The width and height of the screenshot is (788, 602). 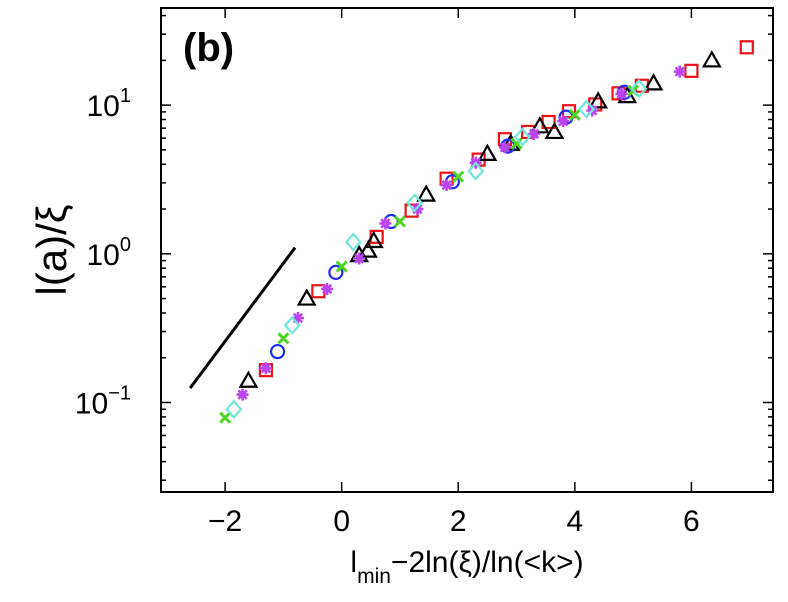 What do you see at coordinates (225, 521) in the screenshot?
I see `x-tick-label: −2` at bounding box center [225, 521].